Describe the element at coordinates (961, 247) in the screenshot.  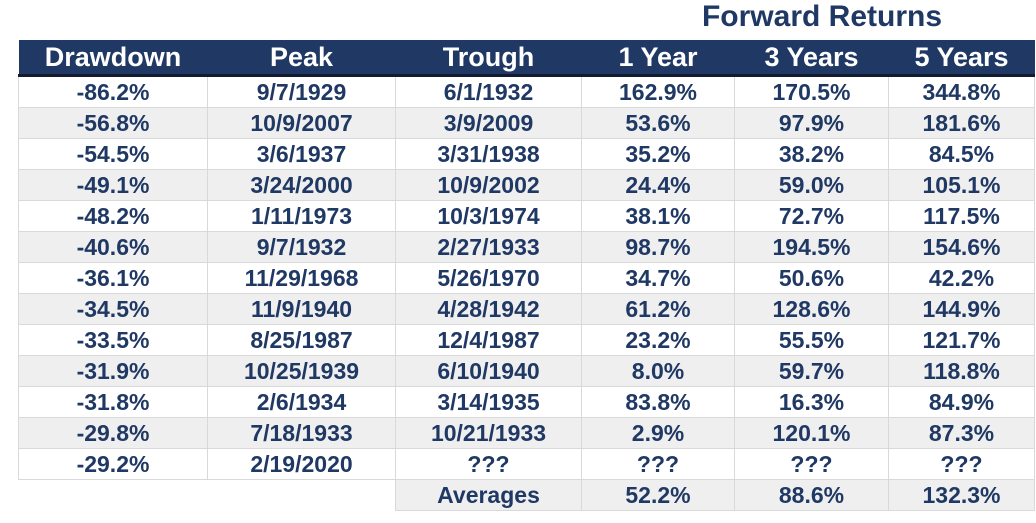
I see `return-5y-cell: 154.6%` at that location.